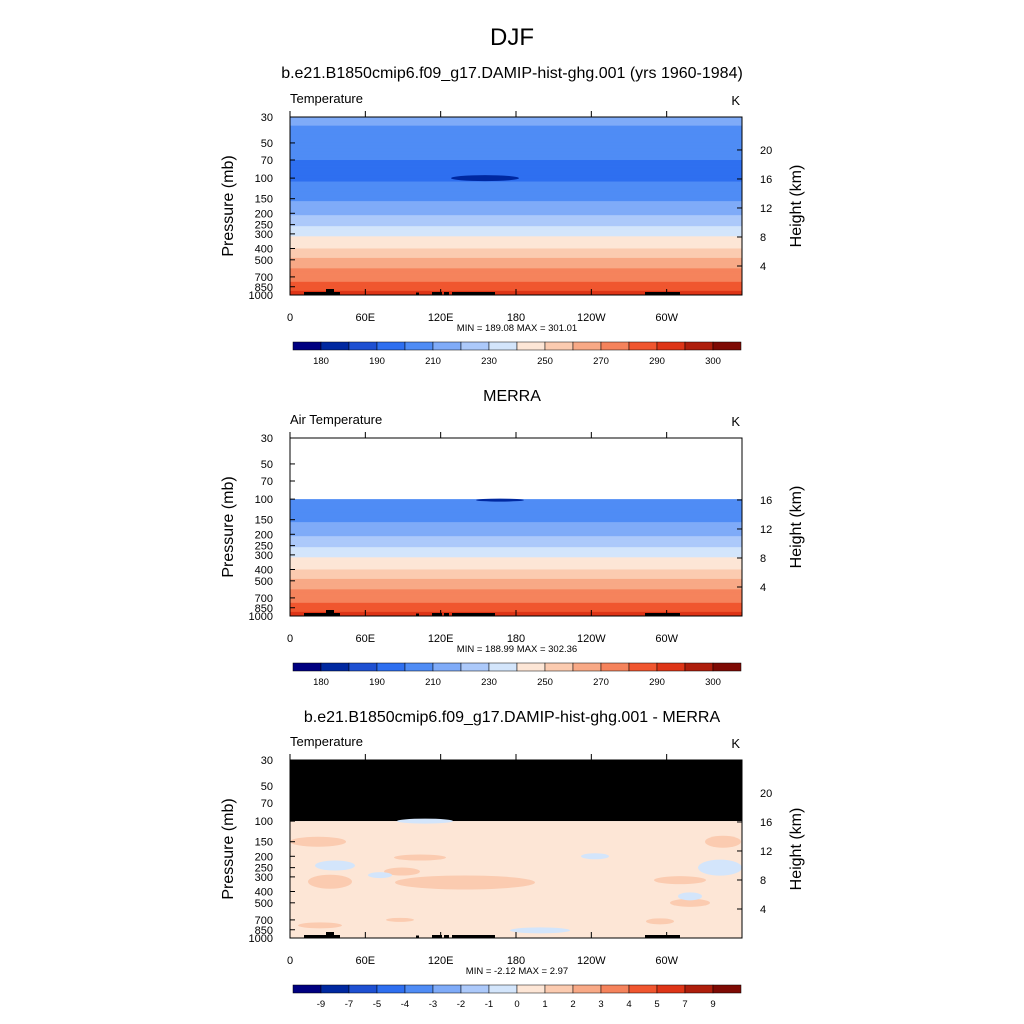  What do you see at coordinates (261, 939) in the screenshot?
I see `y-tick-label: 1000` at bounding box center [261, 939].